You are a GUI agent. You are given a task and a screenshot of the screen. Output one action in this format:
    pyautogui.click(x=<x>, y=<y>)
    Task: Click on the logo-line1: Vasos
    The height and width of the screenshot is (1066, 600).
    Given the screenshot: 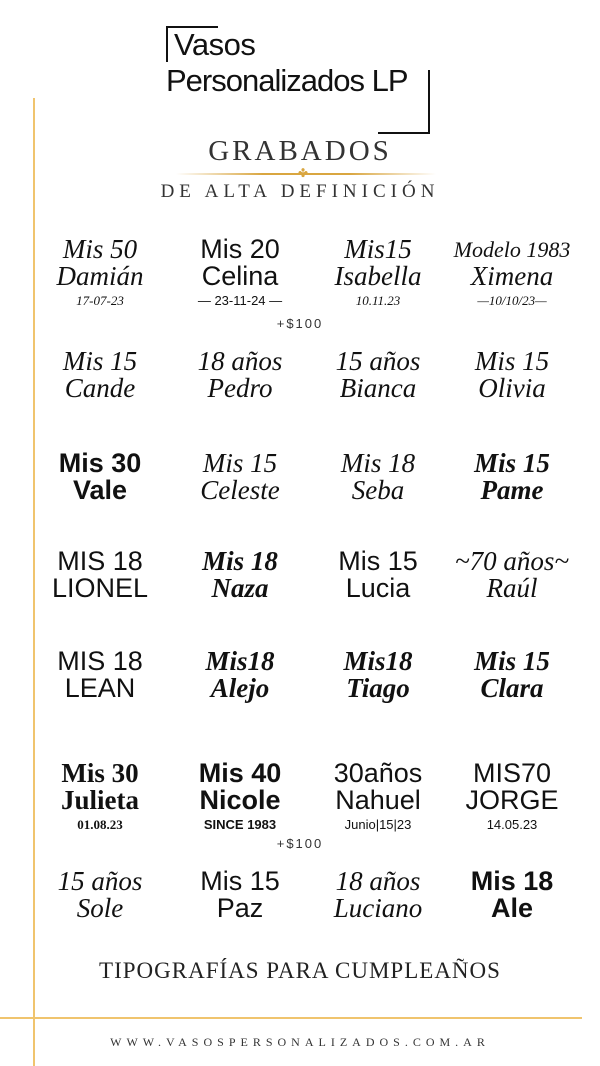 What is the action you would take?
    pyautogui.click(x=215, y=44)
    